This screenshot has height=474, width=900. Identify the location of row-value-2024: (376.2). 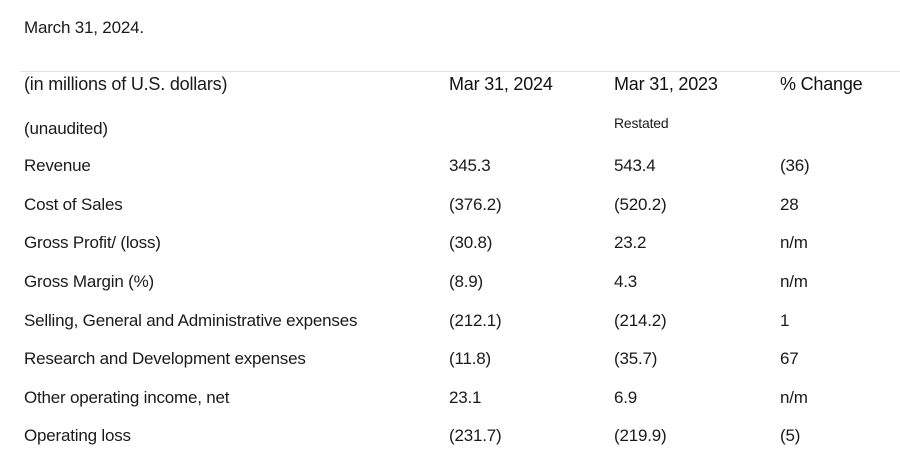
(475, 204).